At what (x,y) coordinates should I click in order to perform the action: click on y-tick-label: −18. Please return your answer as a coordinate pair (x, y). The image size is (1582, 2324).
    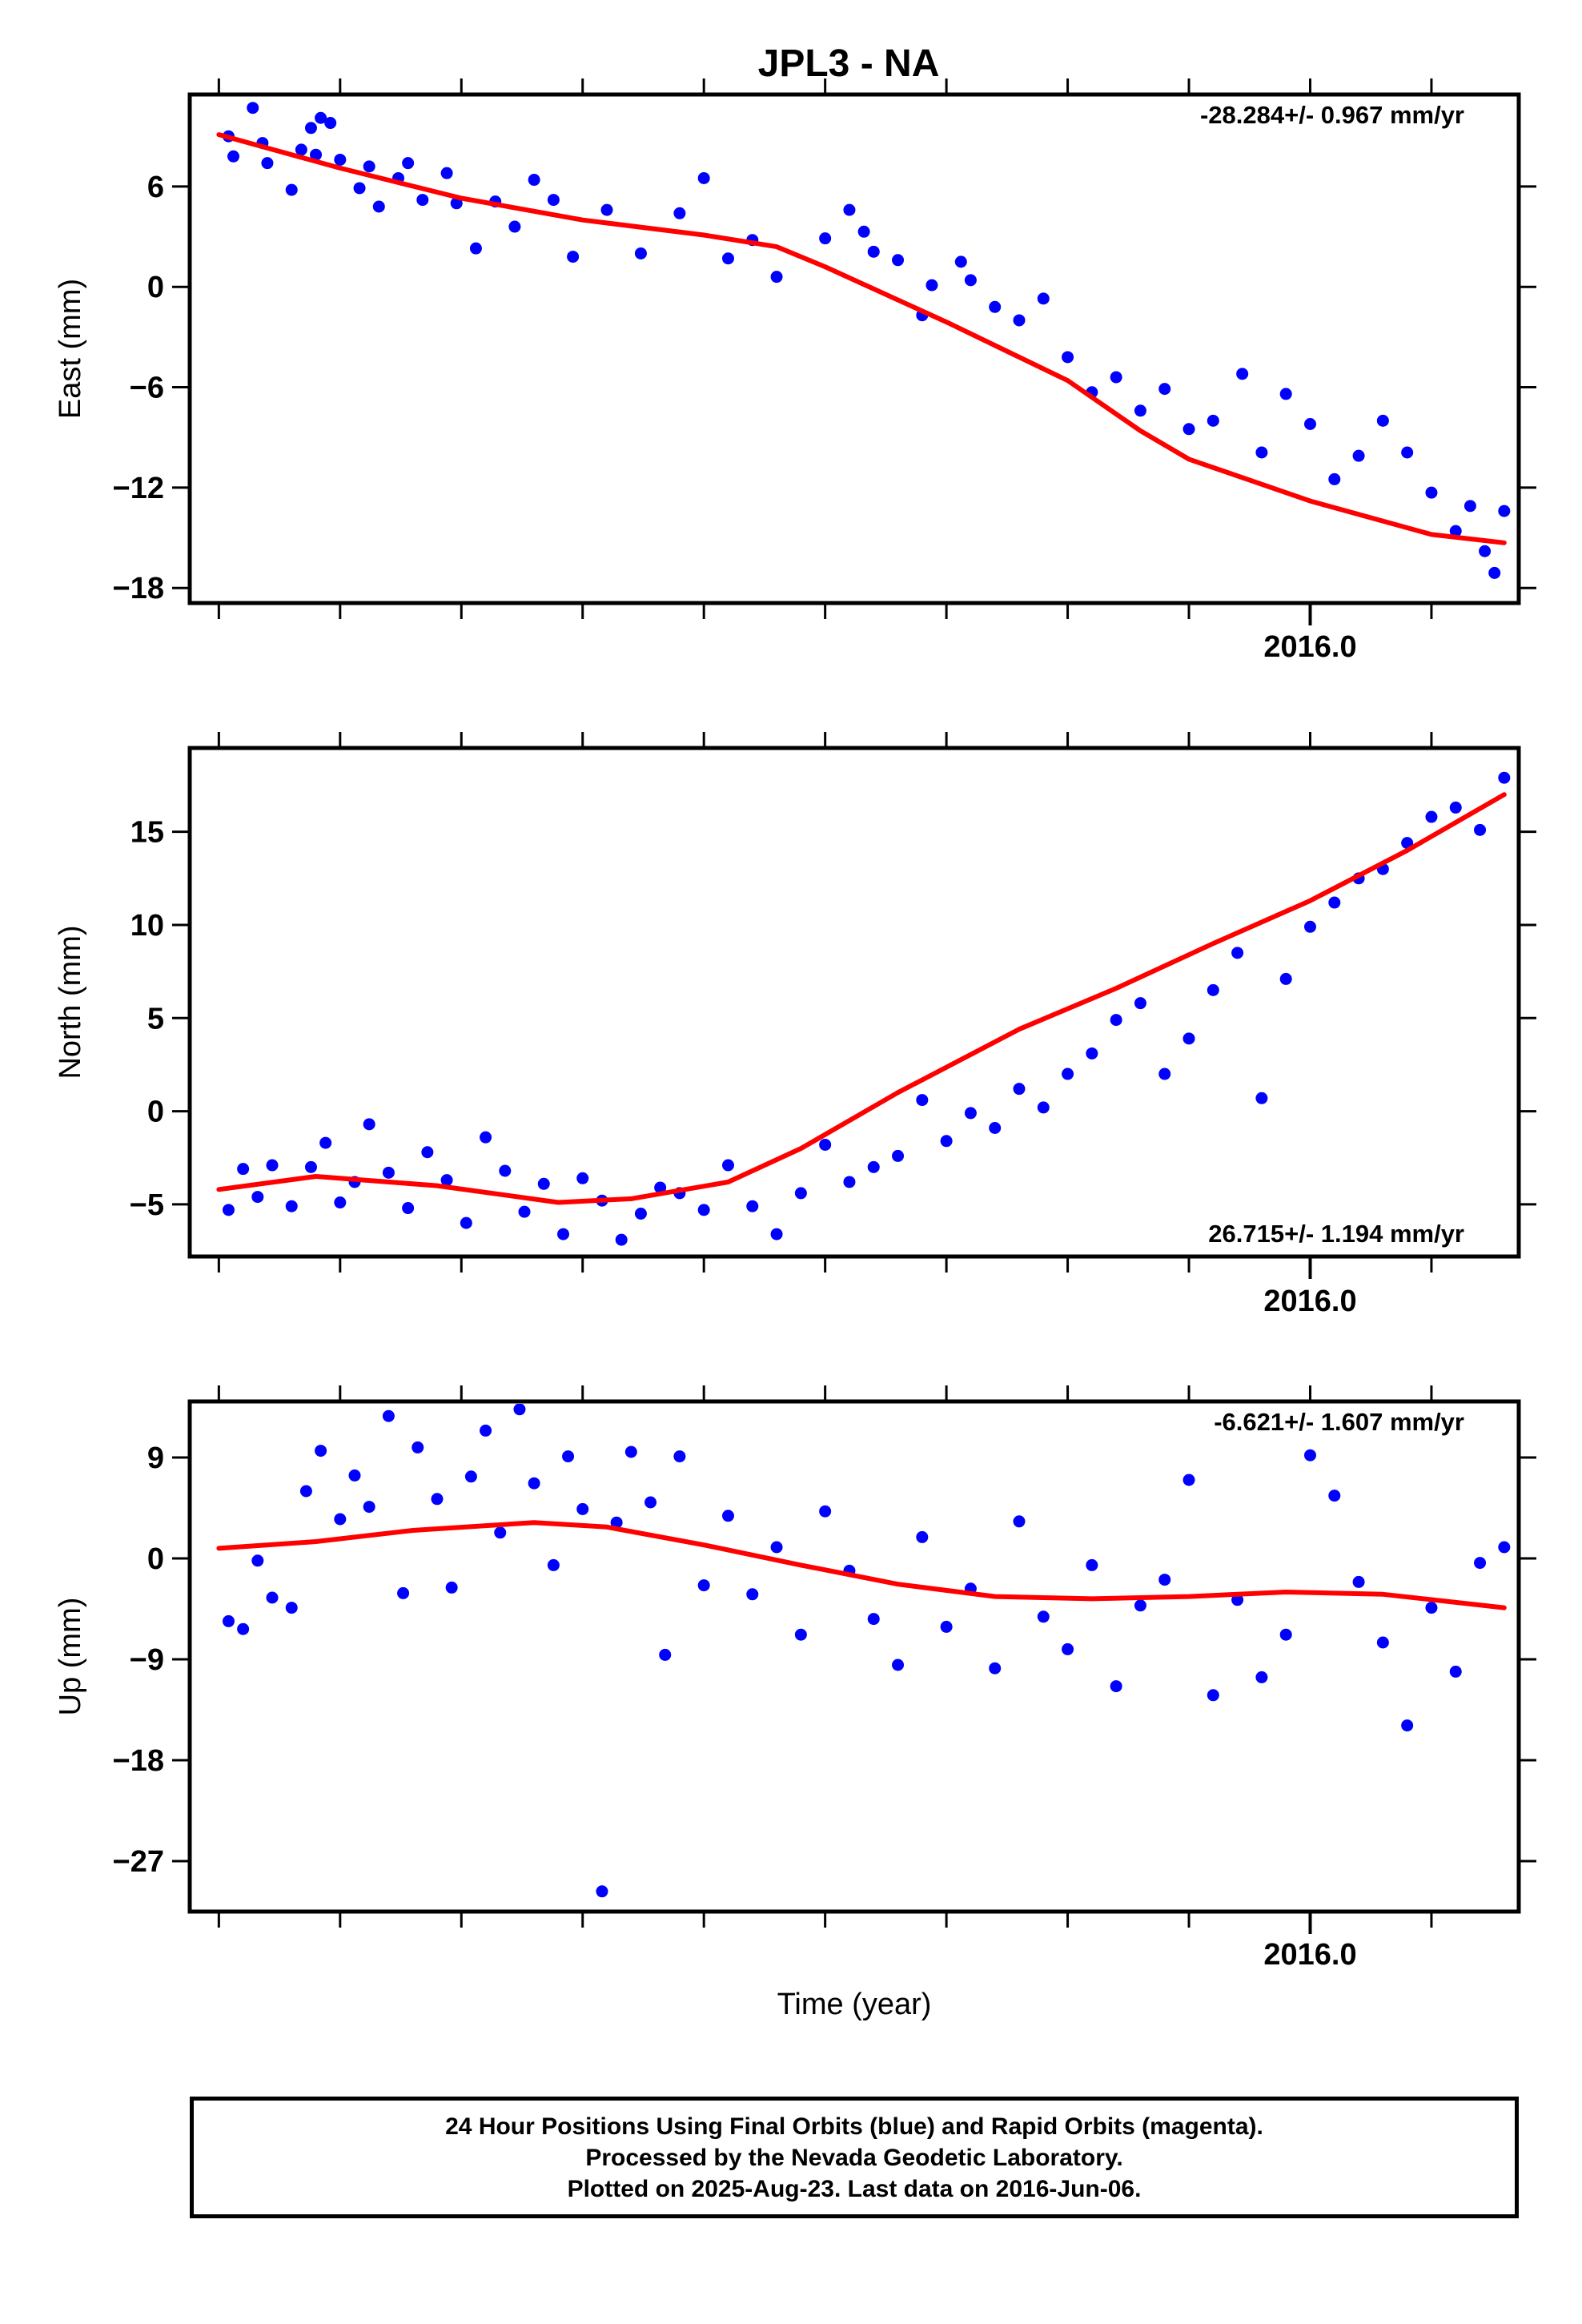
    Looking at the image, I should click on (138, 588).